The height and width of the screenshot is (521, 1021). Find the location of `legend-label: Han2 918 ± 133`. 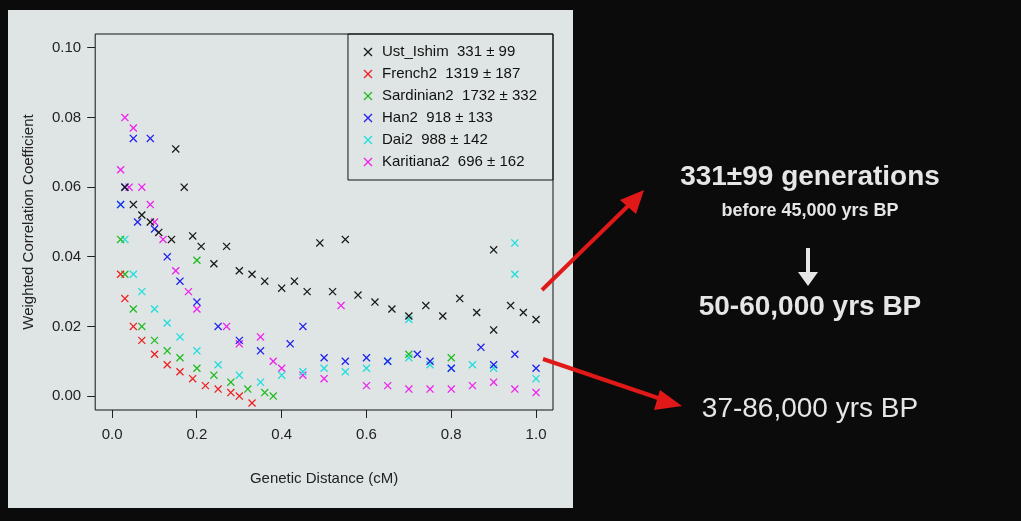

legend-label: Han2 918 ± 133 is located at coordinates (437, 117).